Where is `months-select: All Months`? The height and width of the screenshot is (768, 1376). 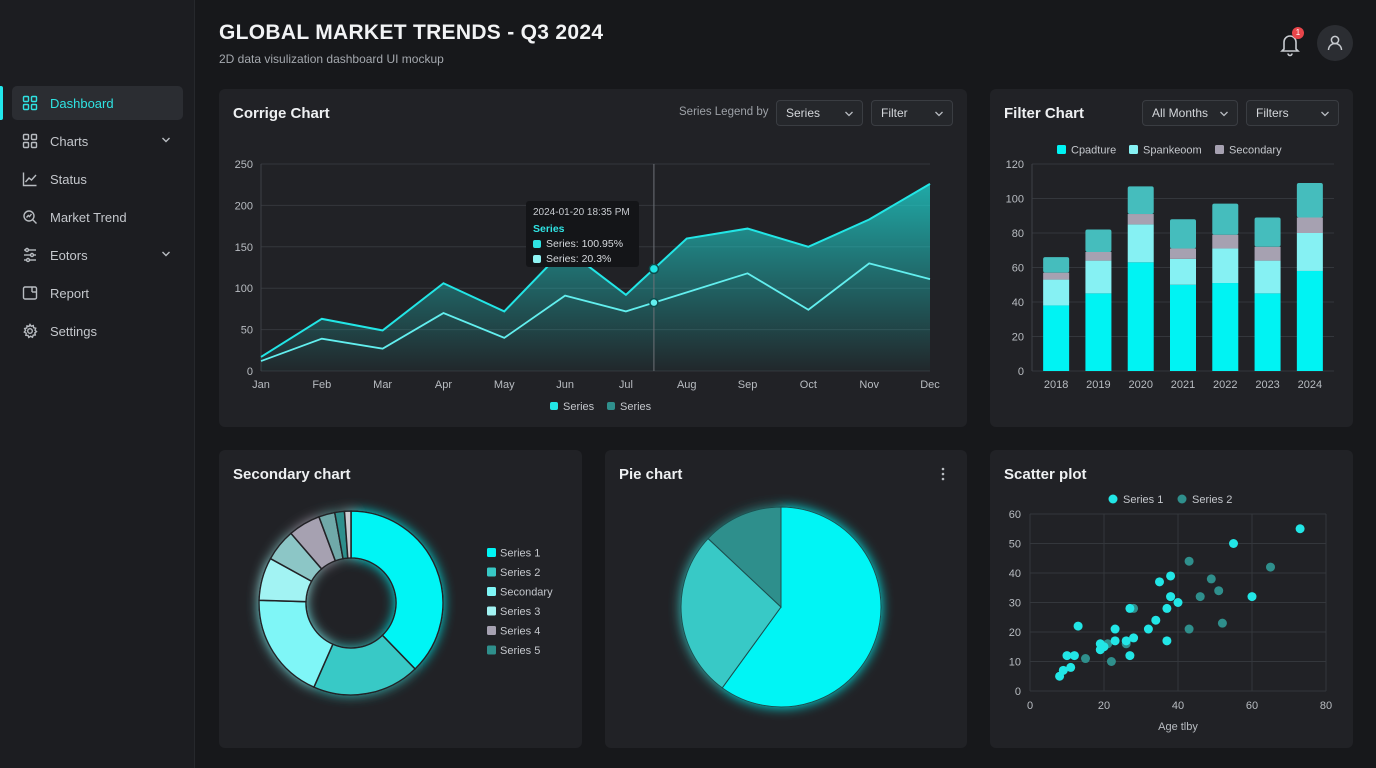 months-select: All Months is located at coordinates (1190, 113).